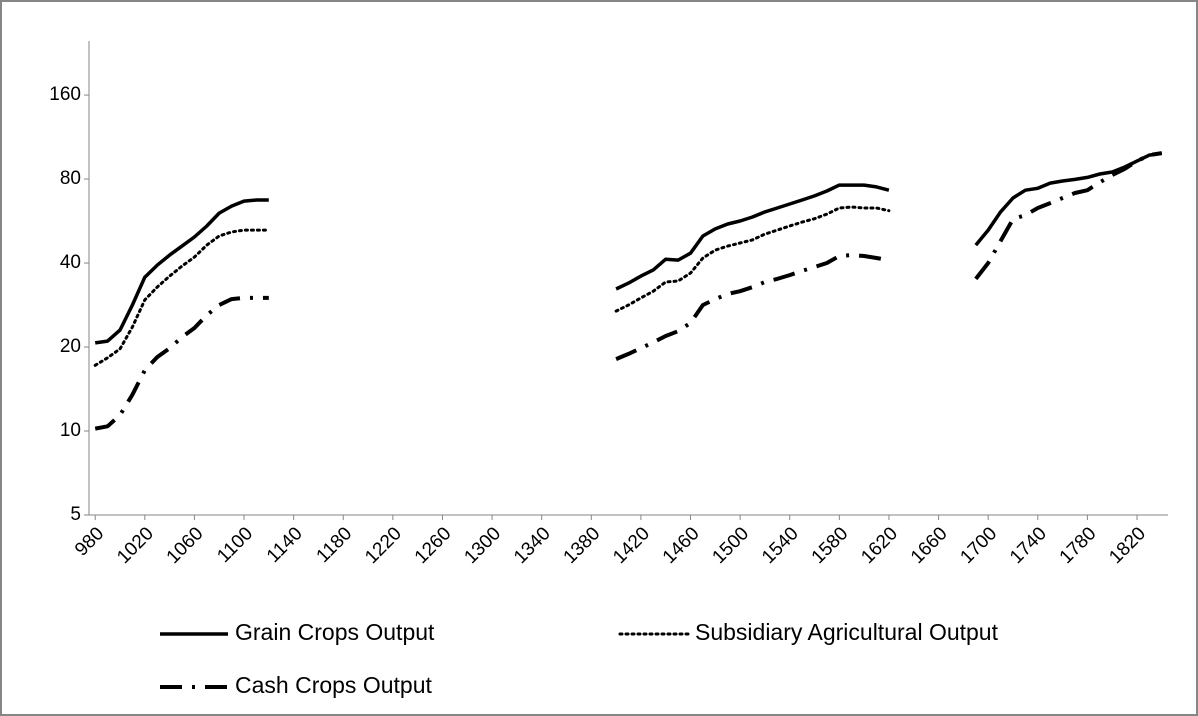 Image resolution: width=1198 pixels, height=716 pixels. I want to click on legend-label: Subsidiary Agricultural Output, so click(847, 632).